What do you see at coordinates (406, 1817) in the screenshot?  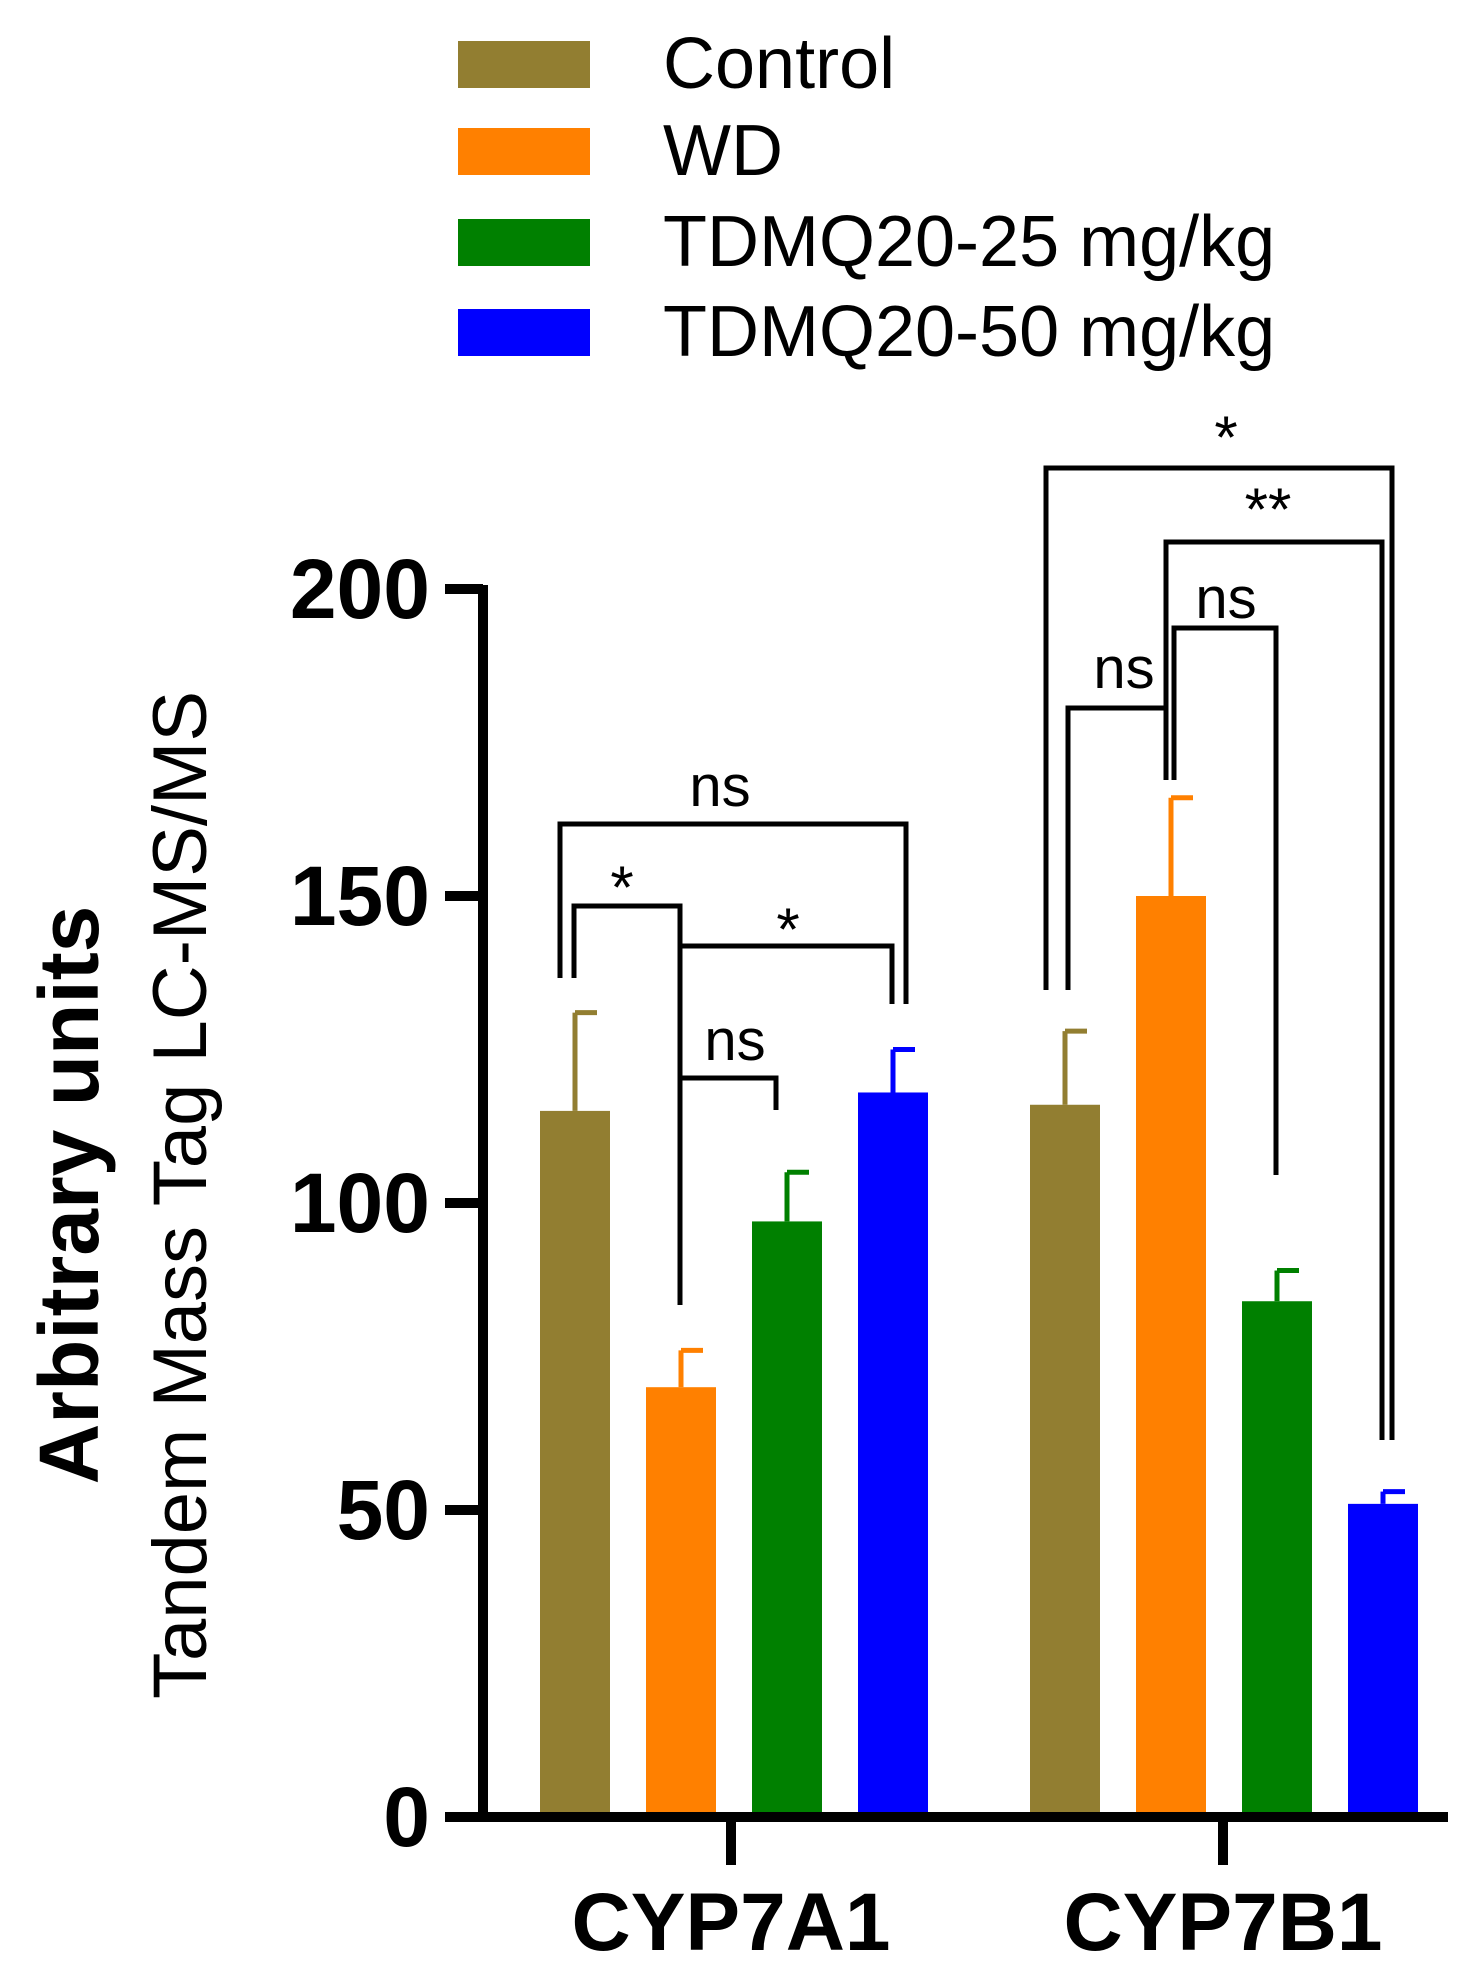 I see `y-tick-label: 0` at bounding box center [406, 1817].